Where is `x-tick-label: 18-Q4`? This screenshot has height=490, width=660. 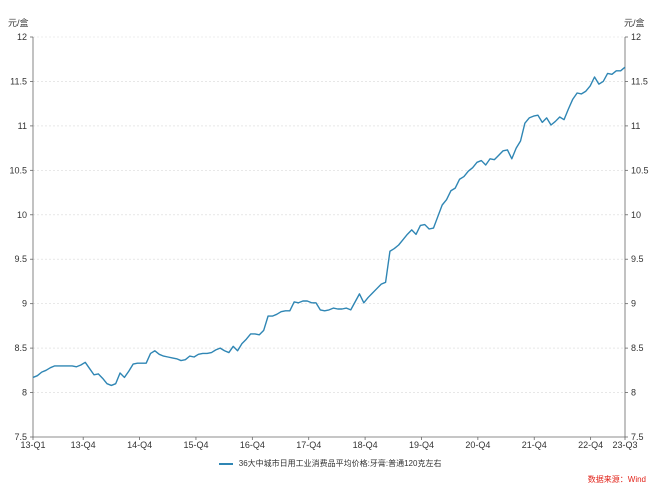 x-tick-label: 18-Q4 is located at coordinates (365, 445).